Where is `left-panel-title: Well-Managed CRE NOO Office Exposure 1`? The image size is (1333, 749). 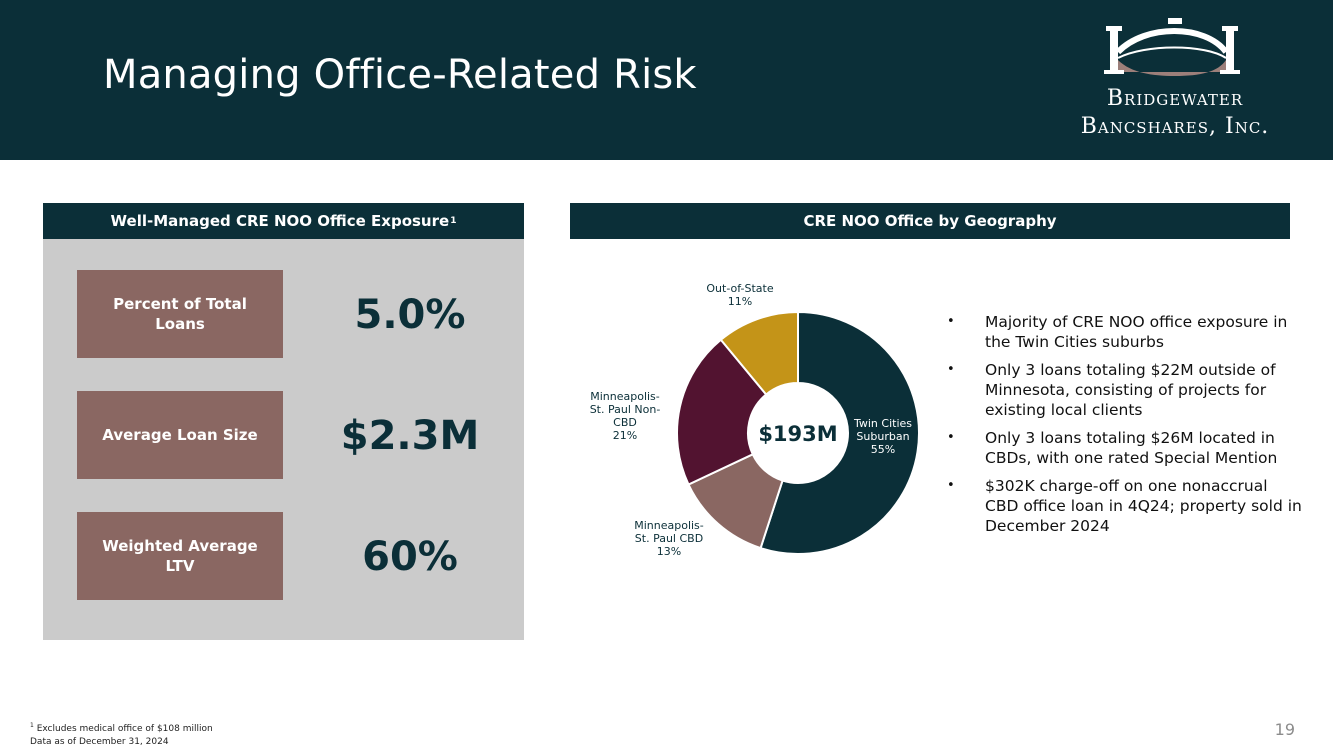 left-panel-title: Well-Managed CRE NOO Office Exposure 1 is located at coordinates (283, 221).